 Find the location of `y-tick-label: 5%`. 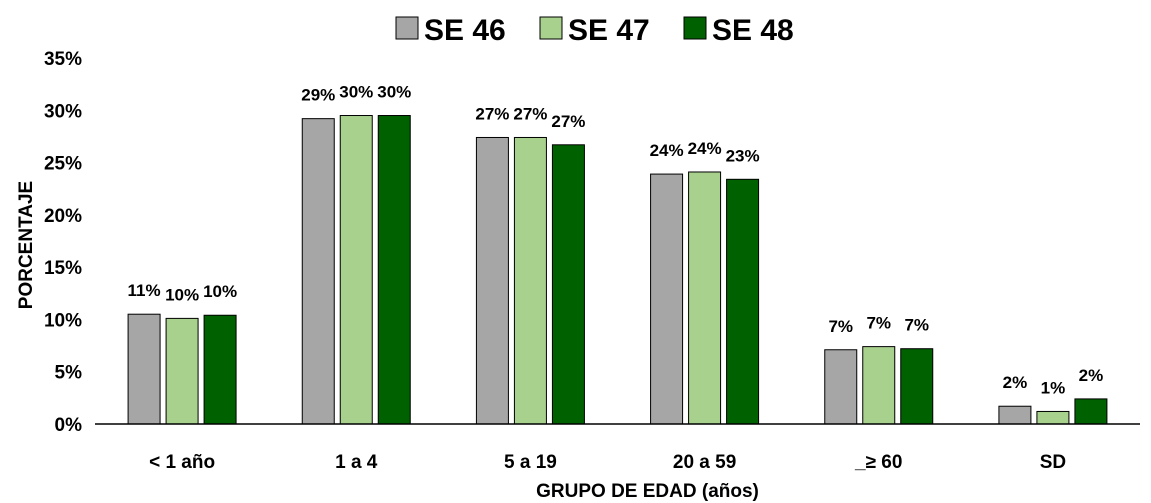

y-tick-label: 5% is located at coordinates (69, 373).